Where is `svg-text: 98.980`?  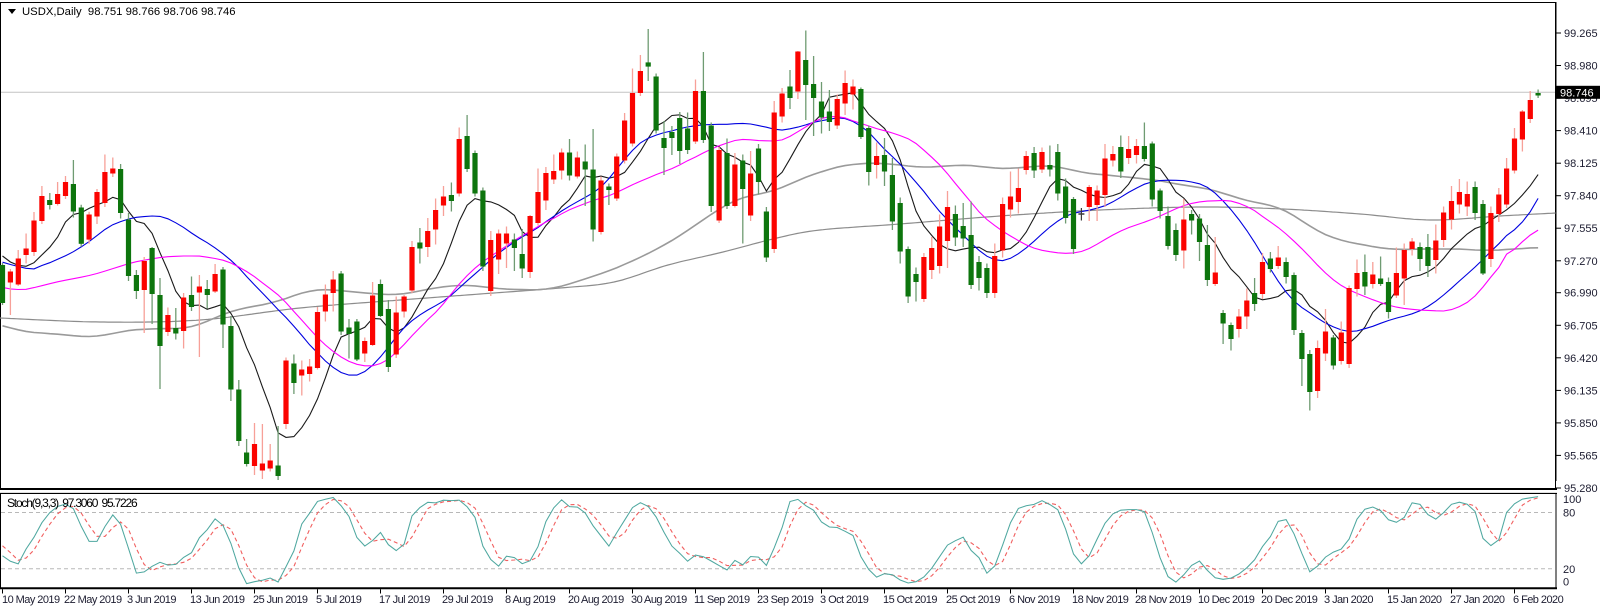
svg-text: 98.980 is located at coordinates (1581, 67).